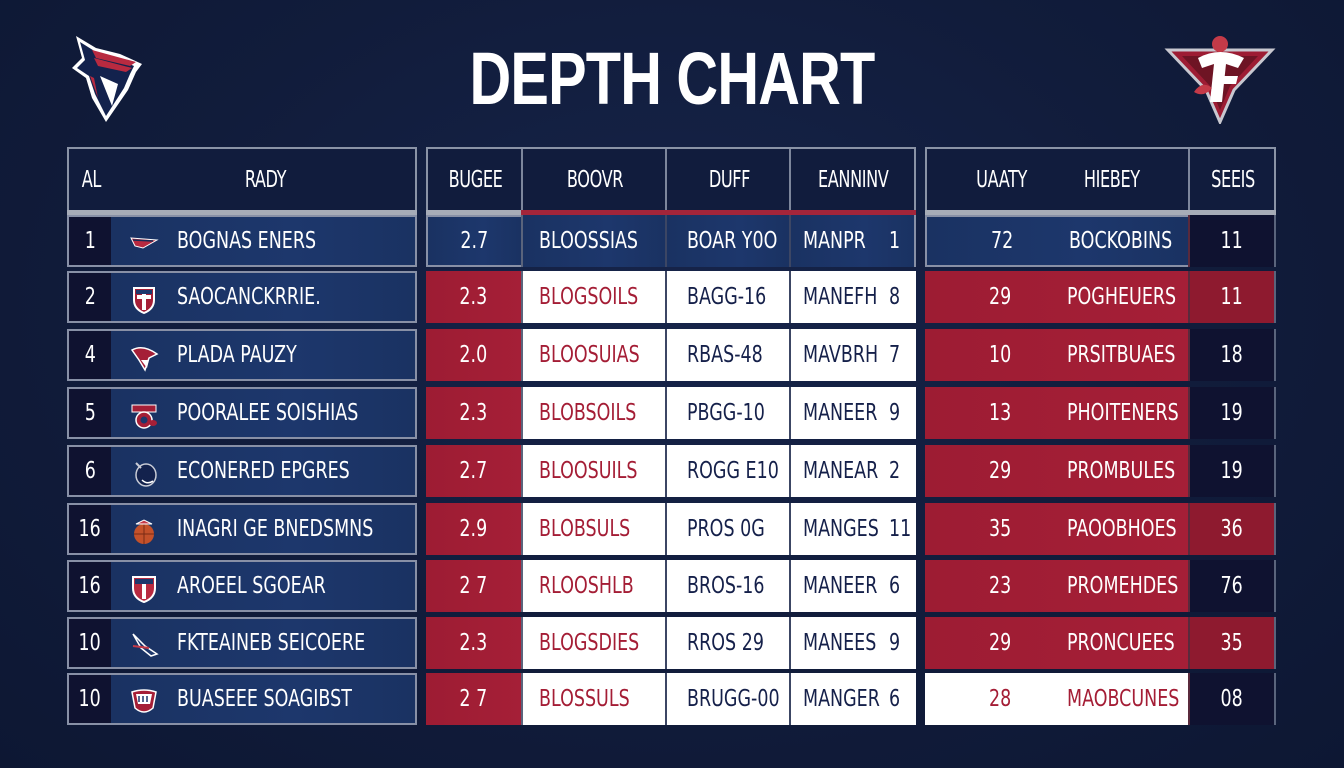 The width and height of the screenshot is (1344, 768). Describe the element at coordinates (271, 643) in the screenshot. I see `player-name: FKTEAINEB SEICOERE` at that location.